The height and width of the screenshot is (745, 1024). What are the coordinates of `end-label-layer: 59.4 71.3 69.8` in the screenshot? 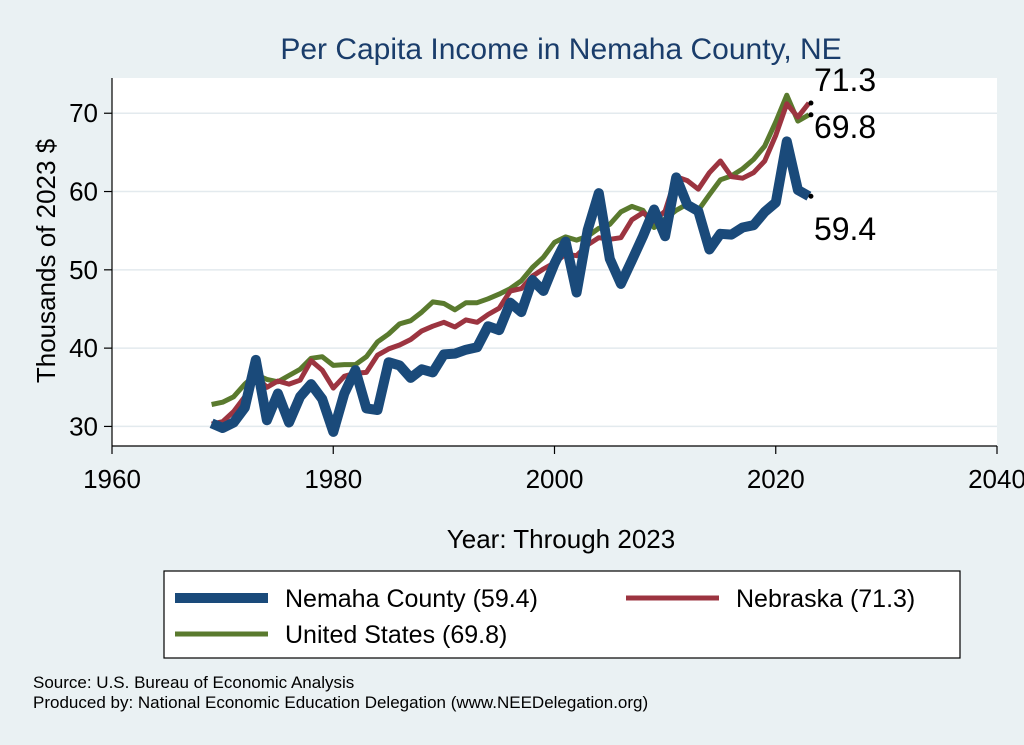 It's located at (842, 154).